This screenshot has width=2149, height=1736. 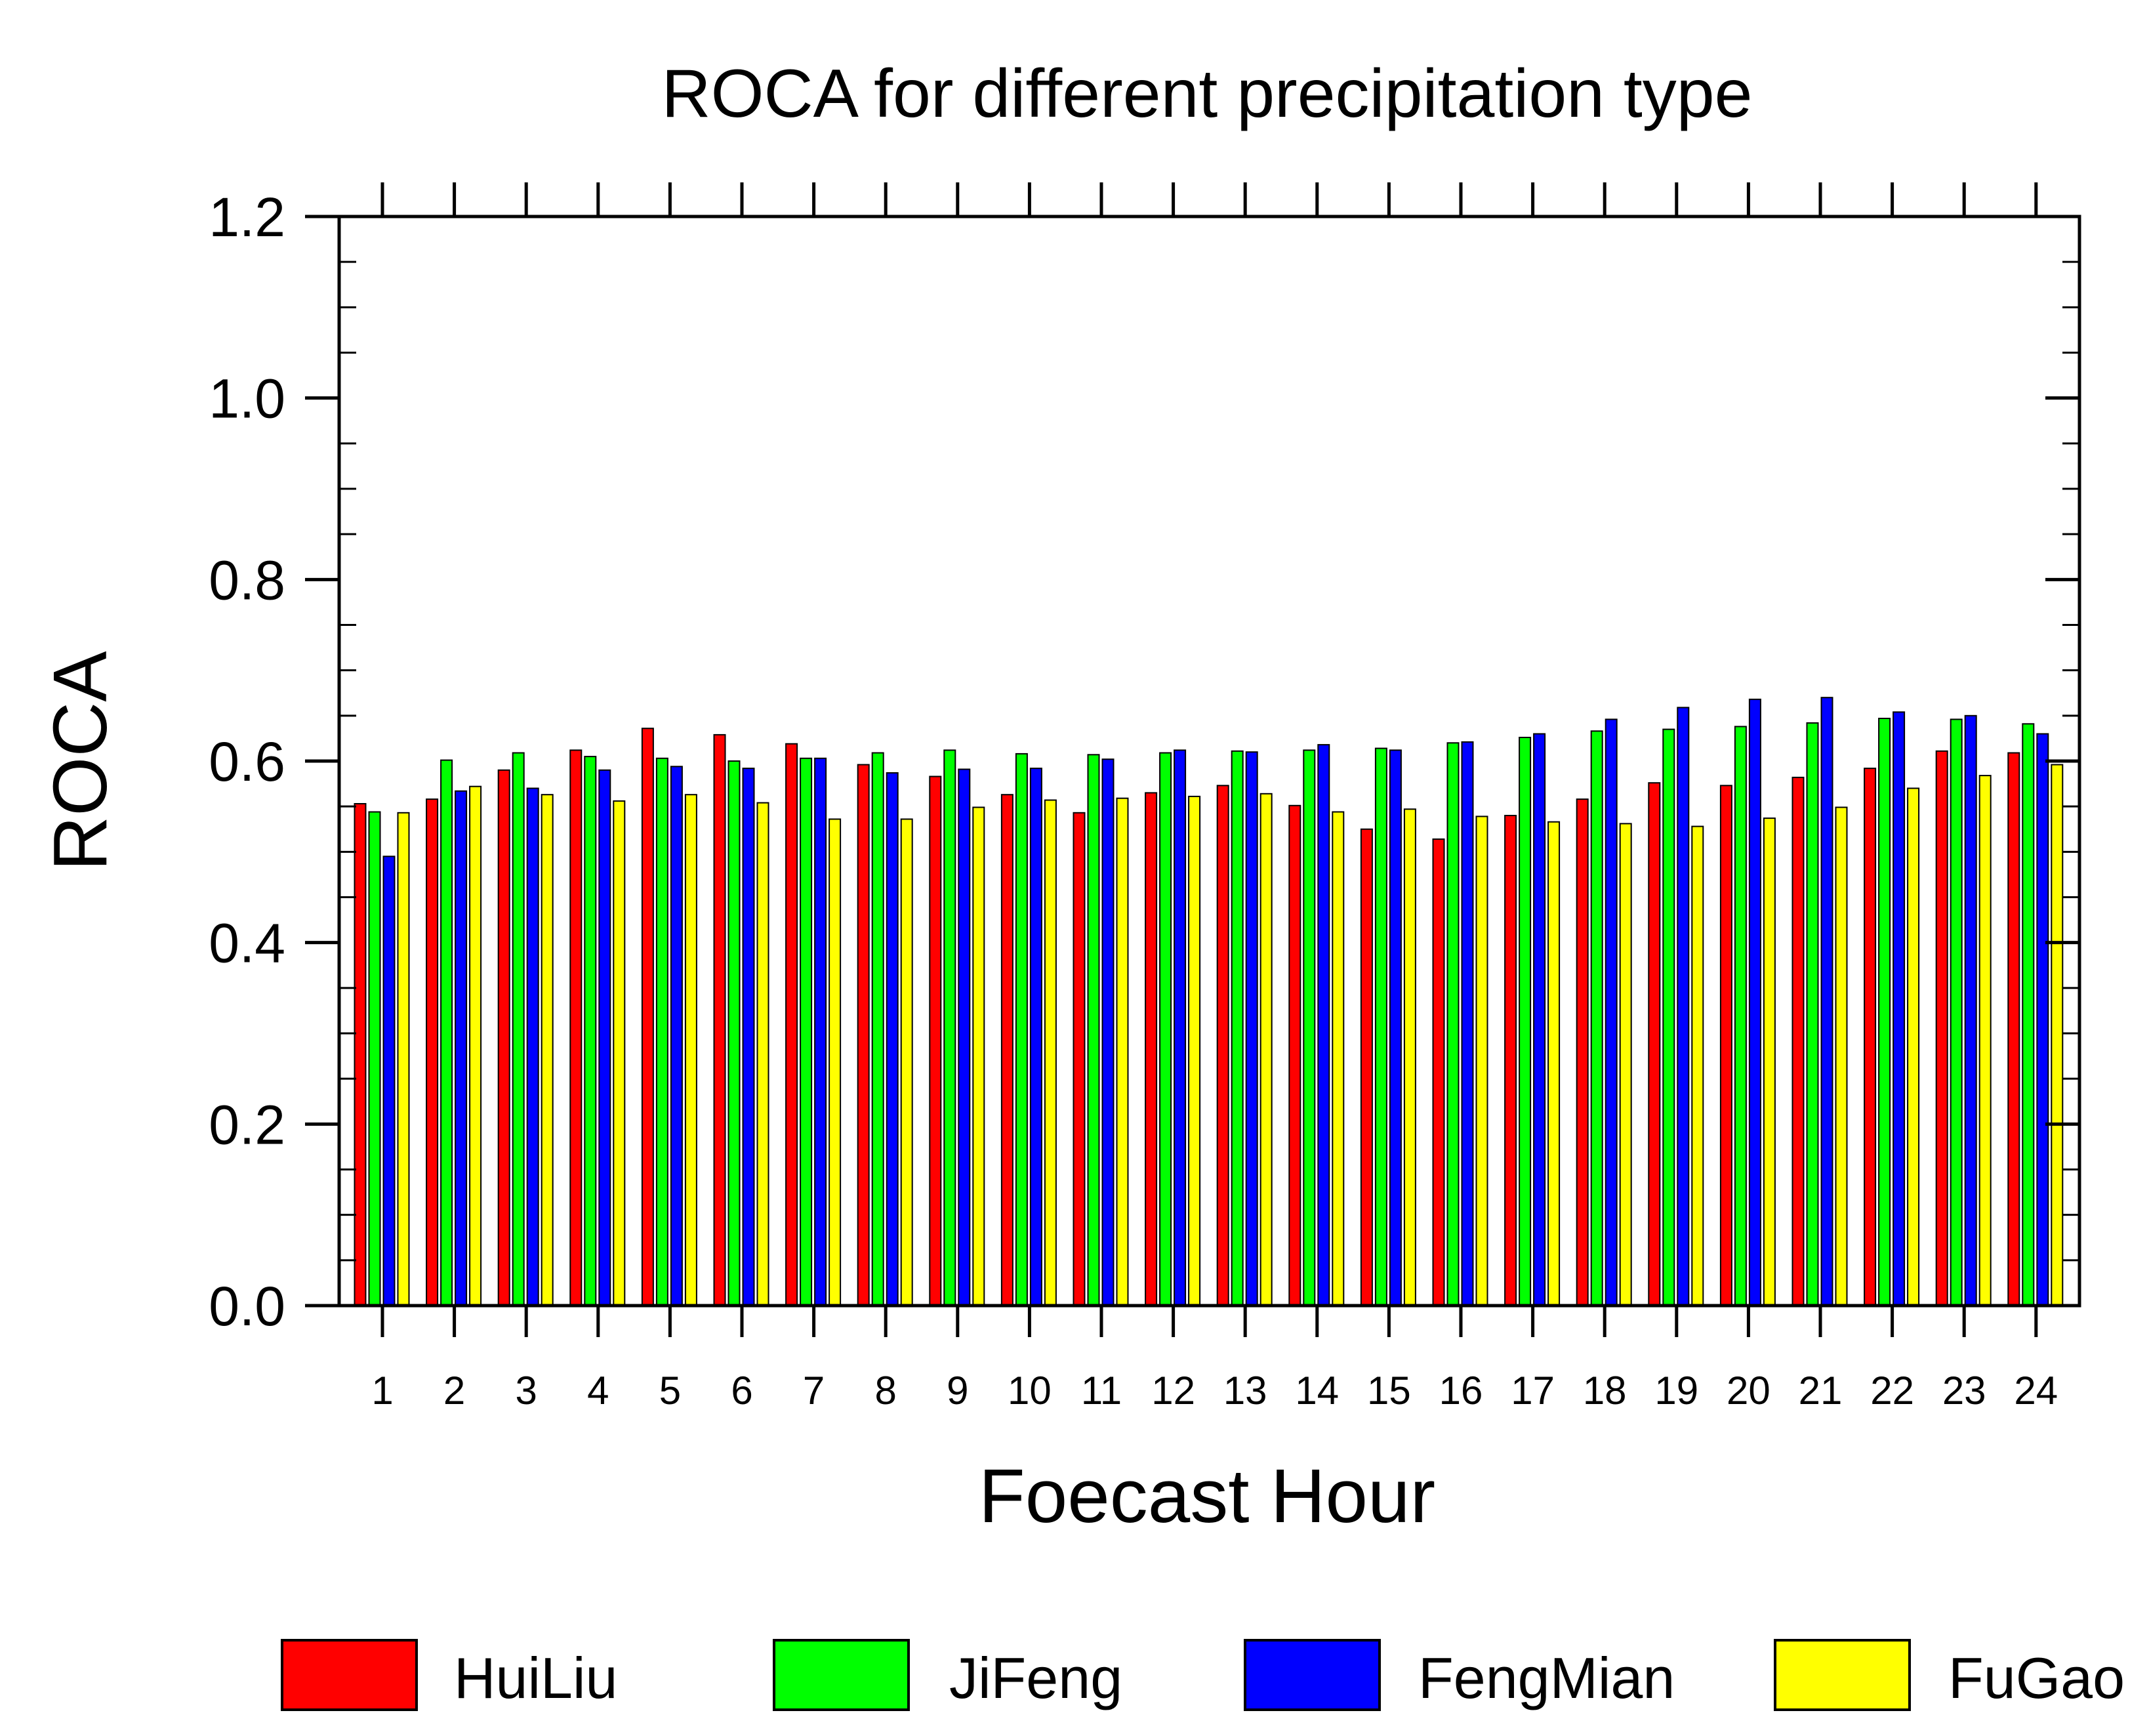 What do you see at coordinates (1173, 1391) in the screenshot?
I see `x-tick-label-12: 12` at bounding box center [1173, 1391].